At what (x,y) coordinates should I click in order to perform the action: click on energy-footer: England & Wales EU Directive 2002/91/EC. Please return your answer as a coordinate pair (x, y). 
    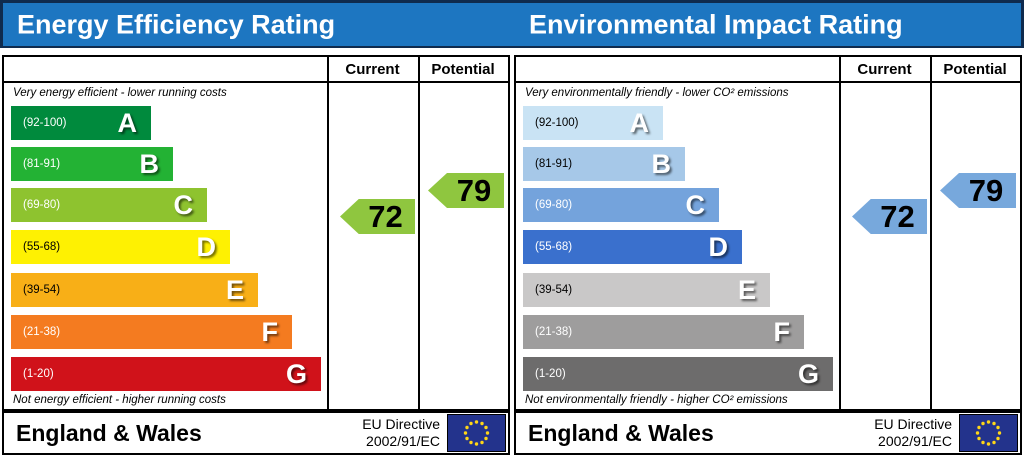
    Looking at the image, I should click on (256, 433).